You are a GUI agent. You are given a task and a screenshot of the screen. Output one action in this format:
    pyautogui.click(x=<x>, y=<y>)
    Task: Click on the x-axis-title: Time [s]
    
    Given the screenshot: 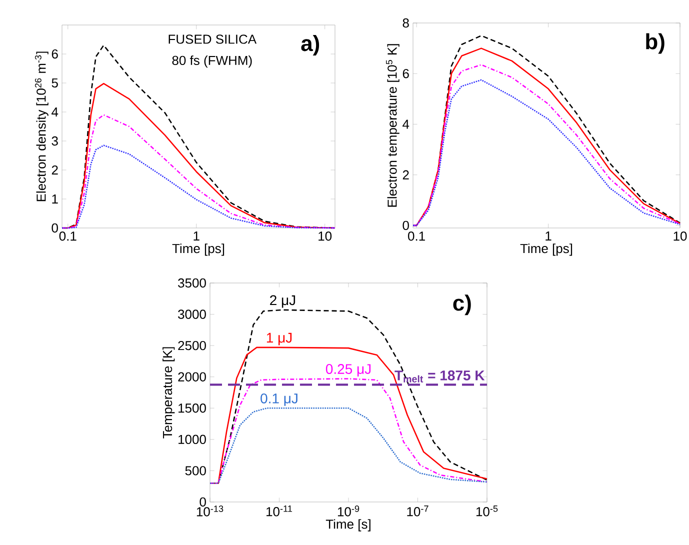 What is the action you would take?
    pyautogui.click(x=348, y=525)
    